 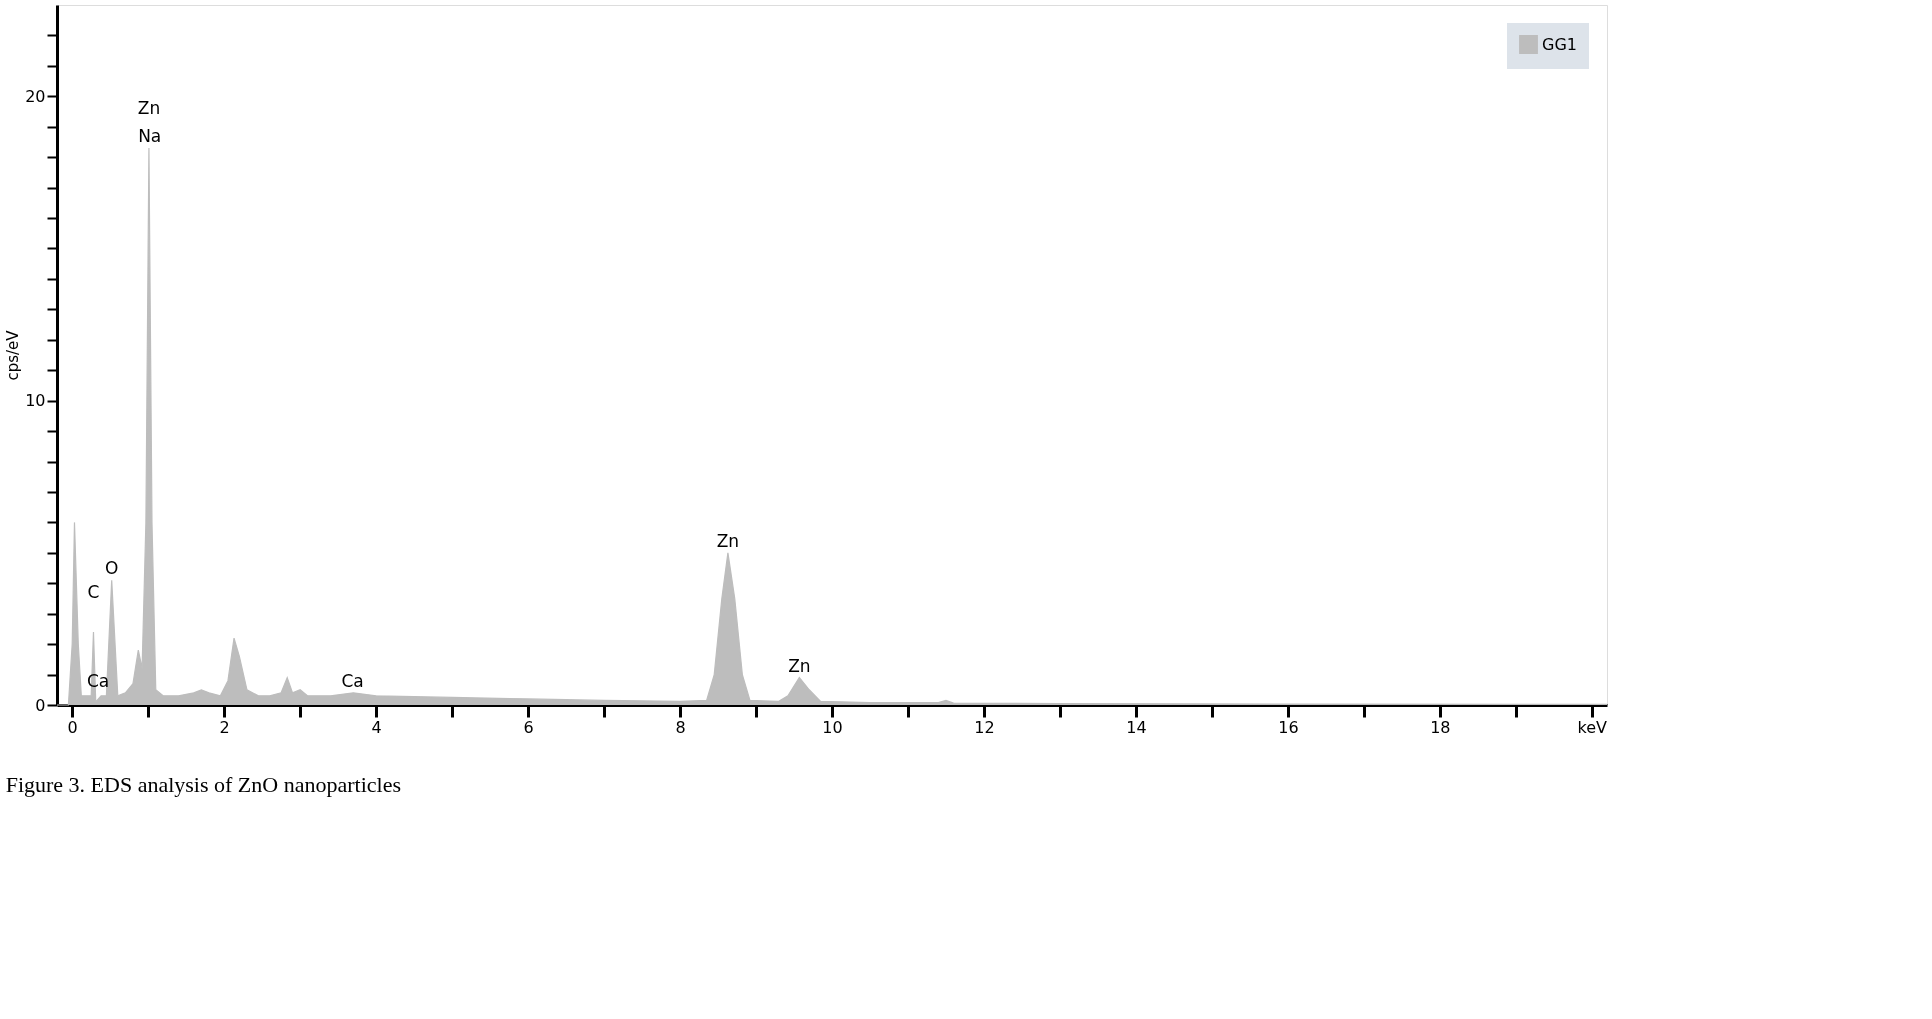 What do you see at coordinates (376, 727) in the screenshot?
I see `x-tick-label: 4` at bounding box center [376, 727].